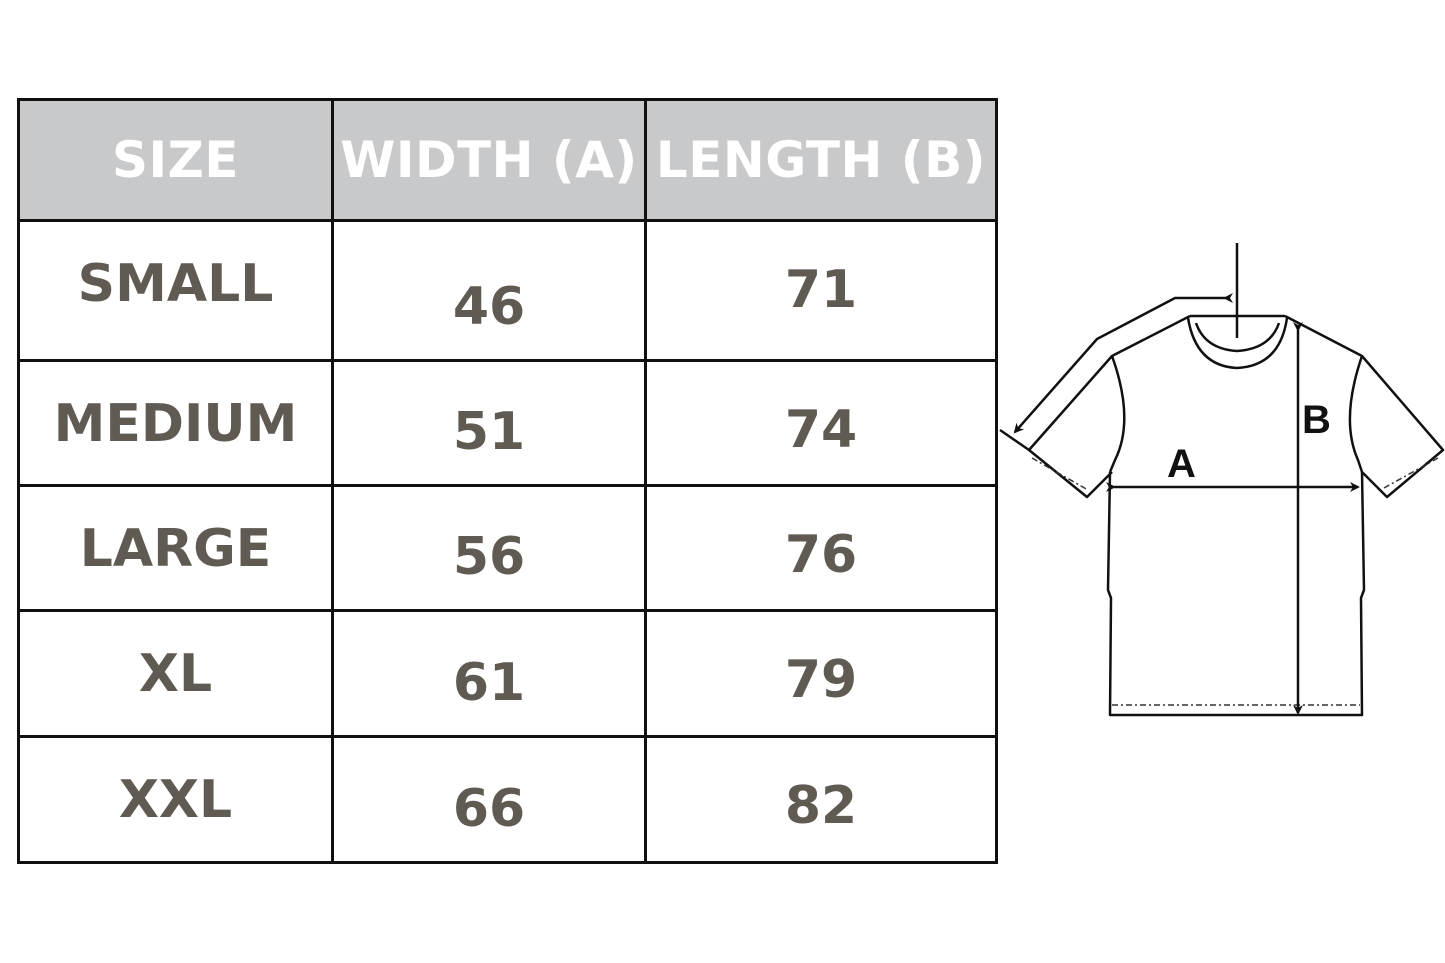 The height and width of the screenshot is (963, 1445). I want to click on header-size: SIZE, so click(175, 160).